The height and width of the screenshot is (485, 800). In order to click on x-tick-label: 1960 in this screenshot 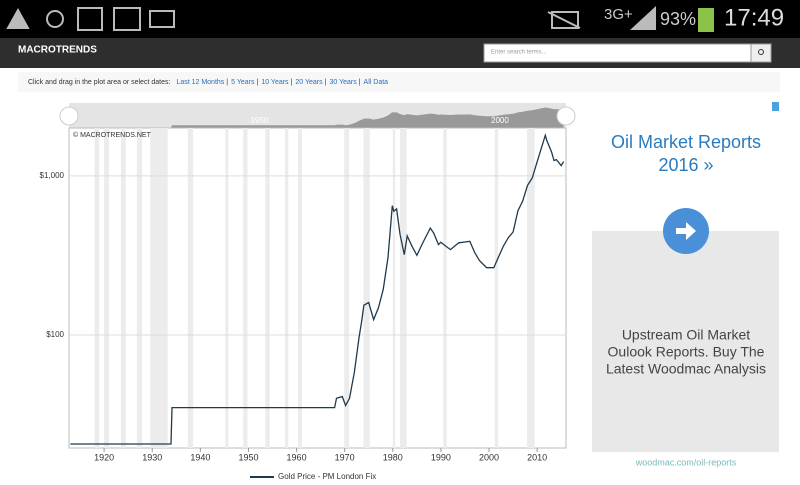, I will do `click(297, 457)`.